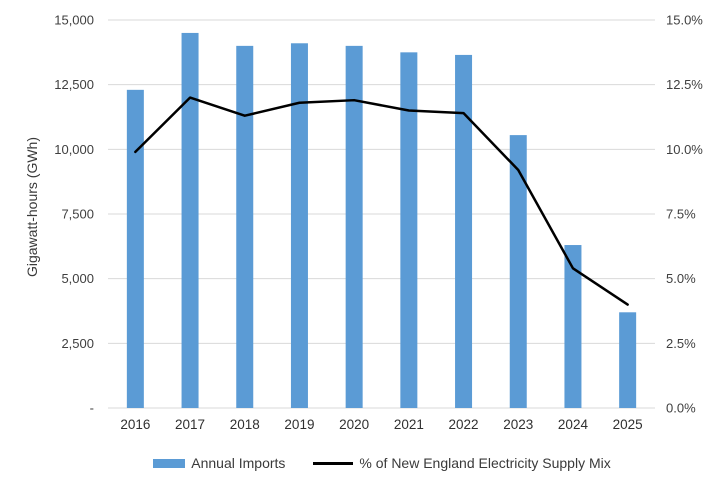  Describe the element at coordinates (169, 463) in the screenshot. I see `bar-swatch-icon` at that location.